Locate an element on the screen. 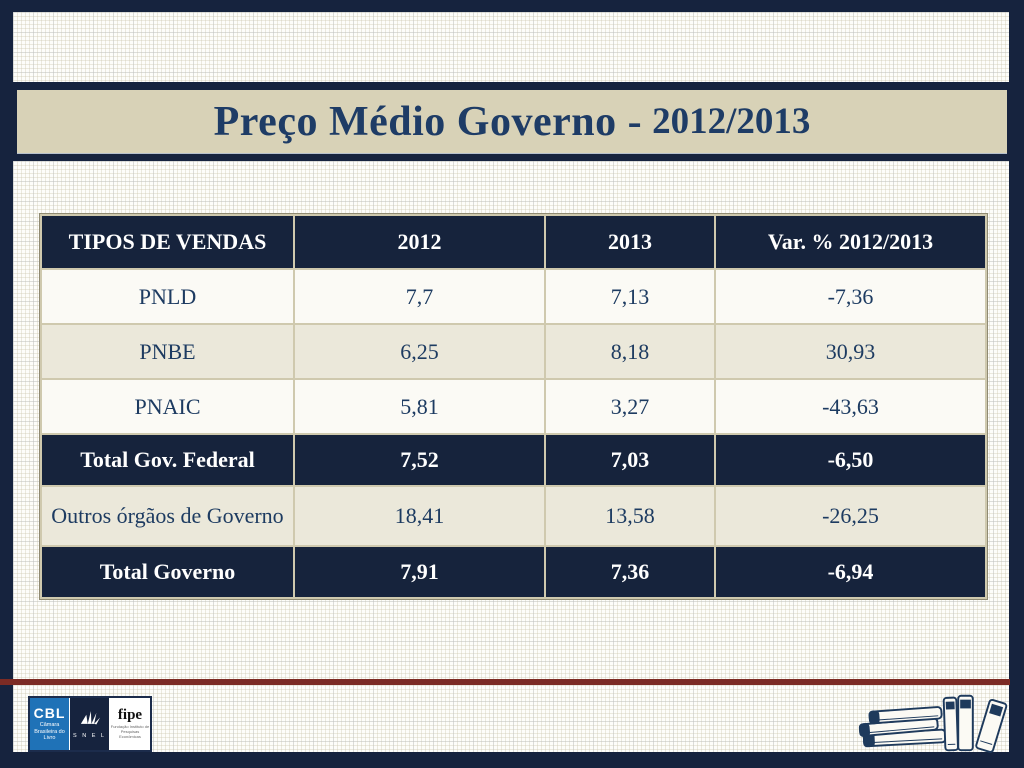 The width and height of the screenshot is (1024, 768). snel-logo: S N E L is located at coordinates (90, 724).